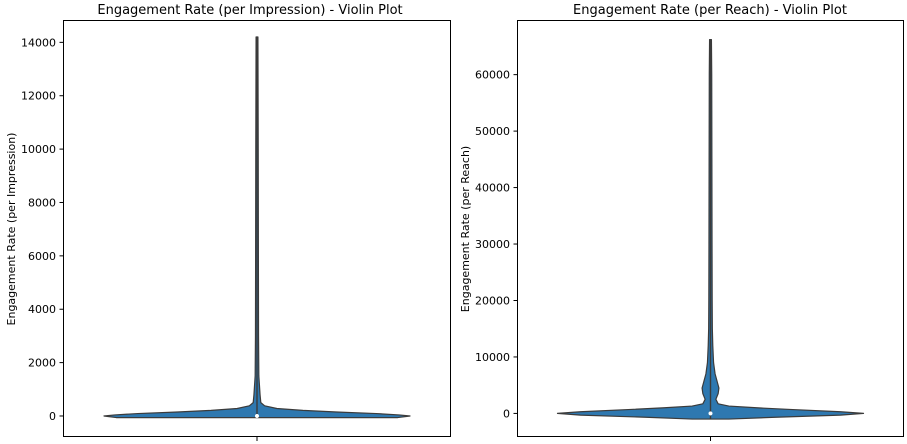  I want to click on y-tick-label: 60000, so click(492, 75).